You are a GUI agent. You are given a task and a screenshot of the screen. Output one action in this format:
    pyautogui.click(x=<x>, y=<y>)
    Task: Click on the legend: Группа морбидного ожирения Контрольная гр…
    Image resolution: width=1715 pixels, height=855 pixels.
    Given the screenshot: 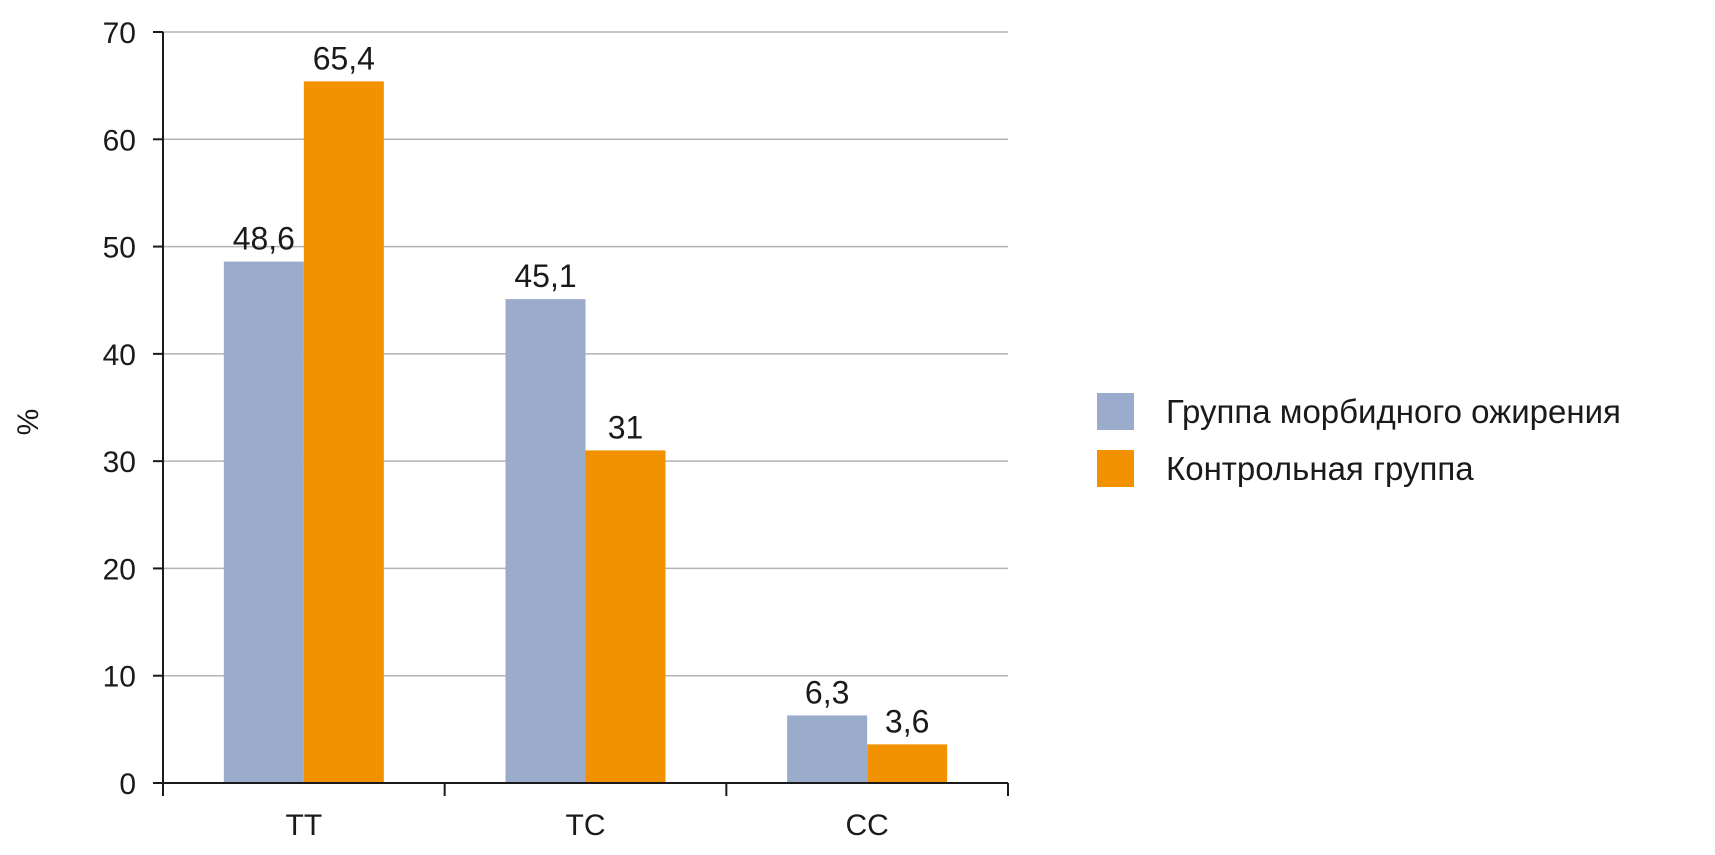 What is the action you would take?
    pyautogui.click(x=1359, y=440)
    